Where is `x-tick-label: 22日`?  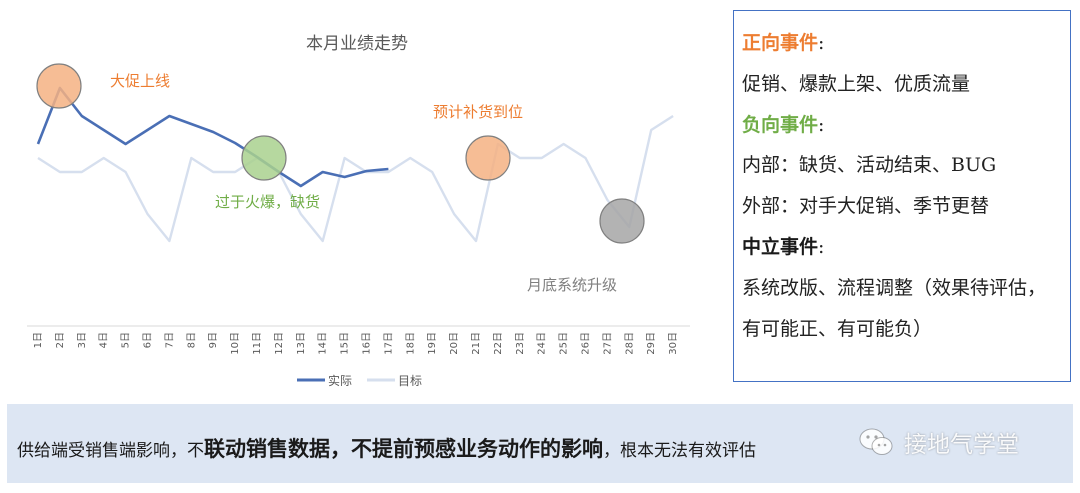 x-tick-label: 22日 is located at coordinates (498, 343).